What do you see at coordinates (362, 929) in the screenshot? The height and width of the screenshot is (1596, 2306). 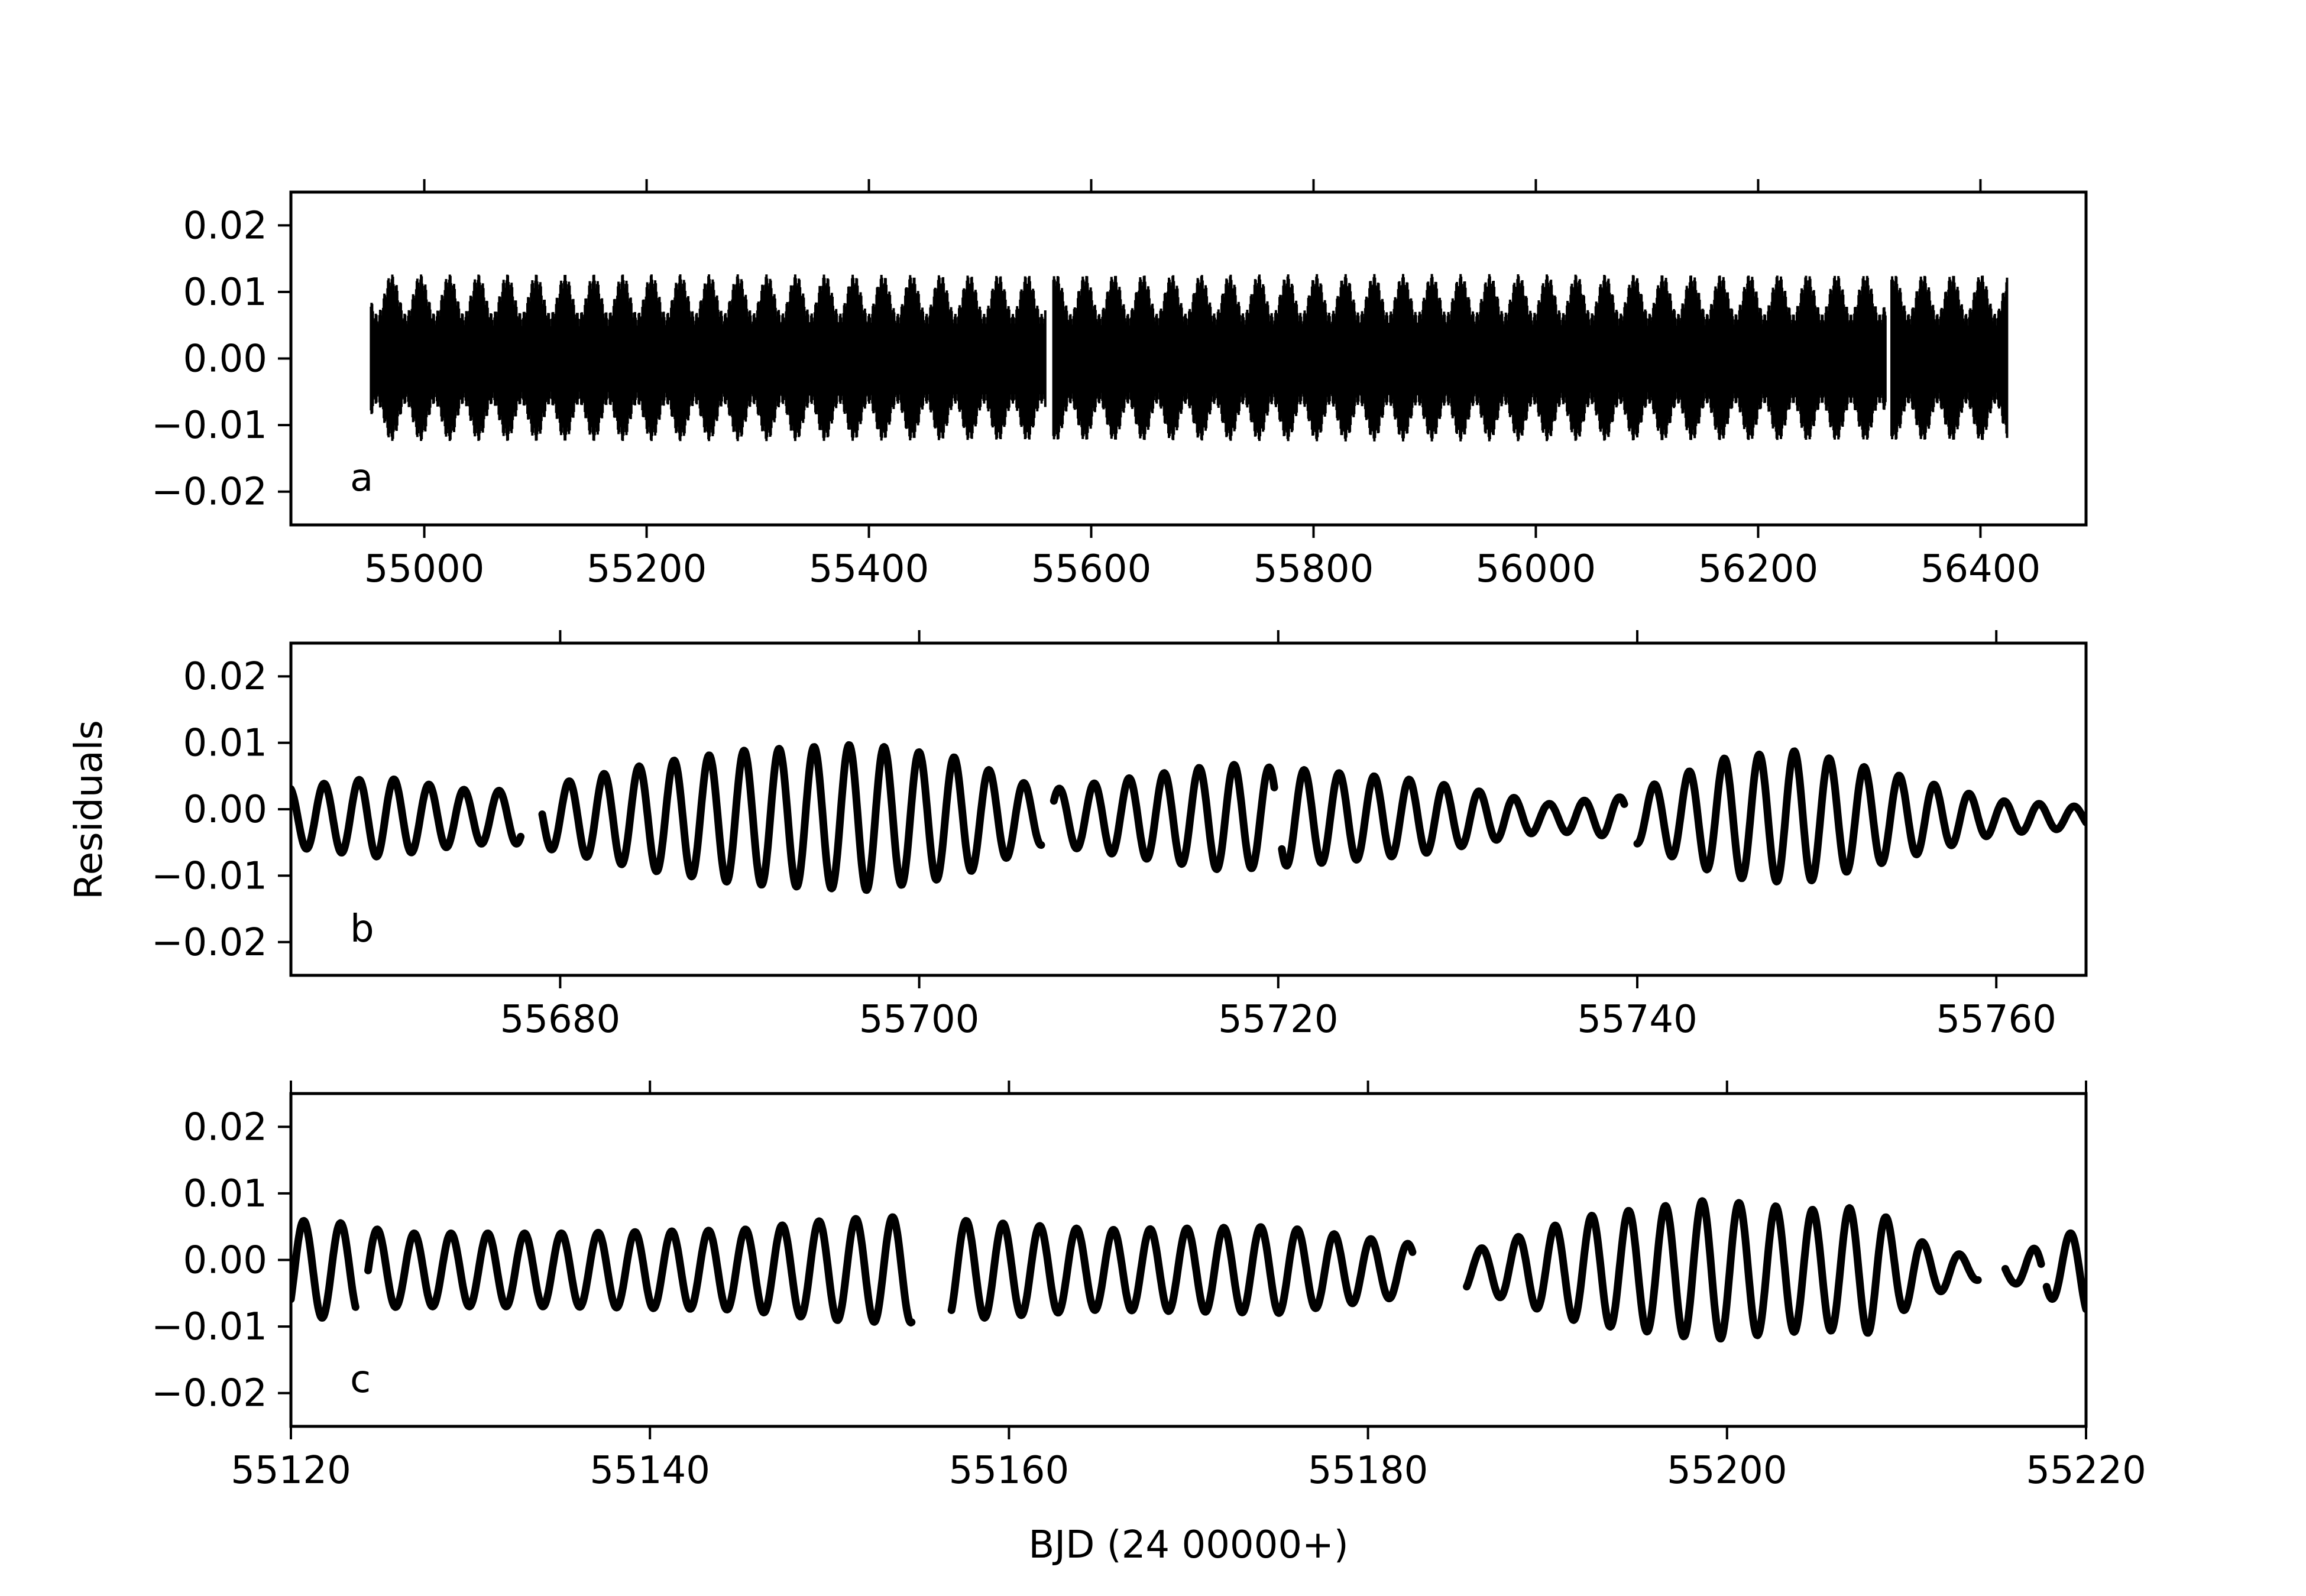 I see `panel-label-b: b` at bounding box center [362, 929].